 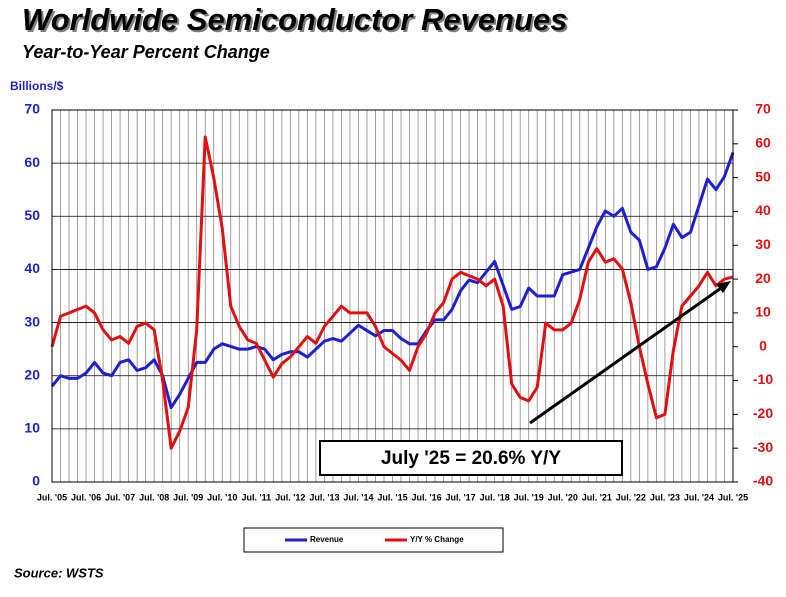 I want to click on x-tick-label: Jul. '05, so click(x=52, y=497).